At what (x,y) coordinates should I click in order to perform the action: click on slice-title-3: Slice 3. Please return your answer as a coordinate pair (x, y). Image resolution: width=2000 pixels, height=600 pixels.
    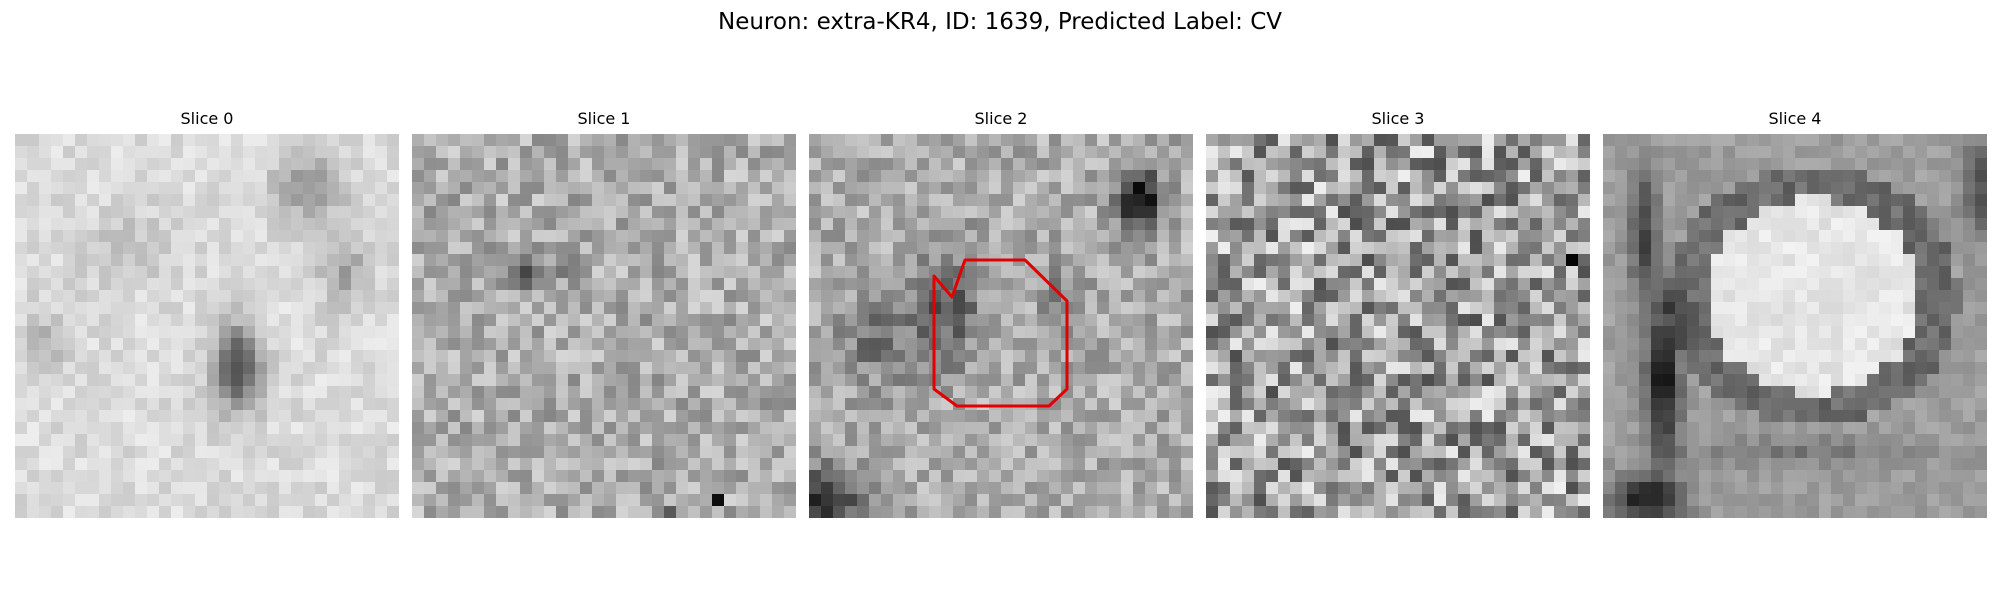
    Looking at the image, I should click on (1398, 118).